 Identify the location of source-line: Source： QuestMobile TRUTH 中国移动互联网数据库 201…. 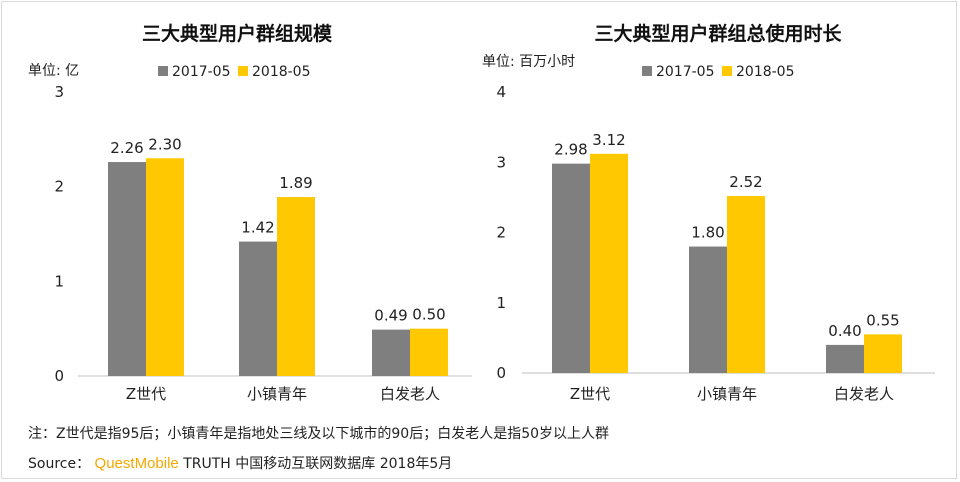
(240, 463).